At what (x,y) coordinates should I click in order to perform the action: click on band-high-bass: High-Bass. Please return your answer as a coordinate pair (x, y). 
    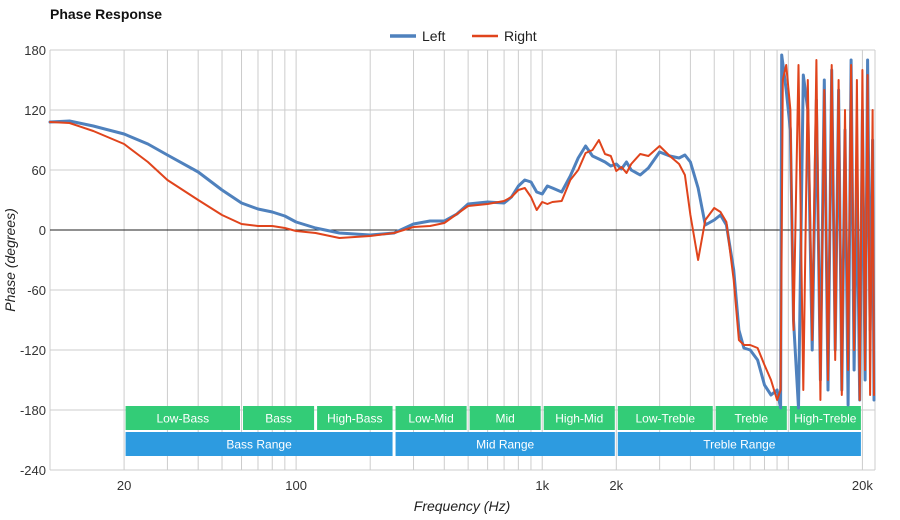
    Looking at the image, I should click on (355, 418).